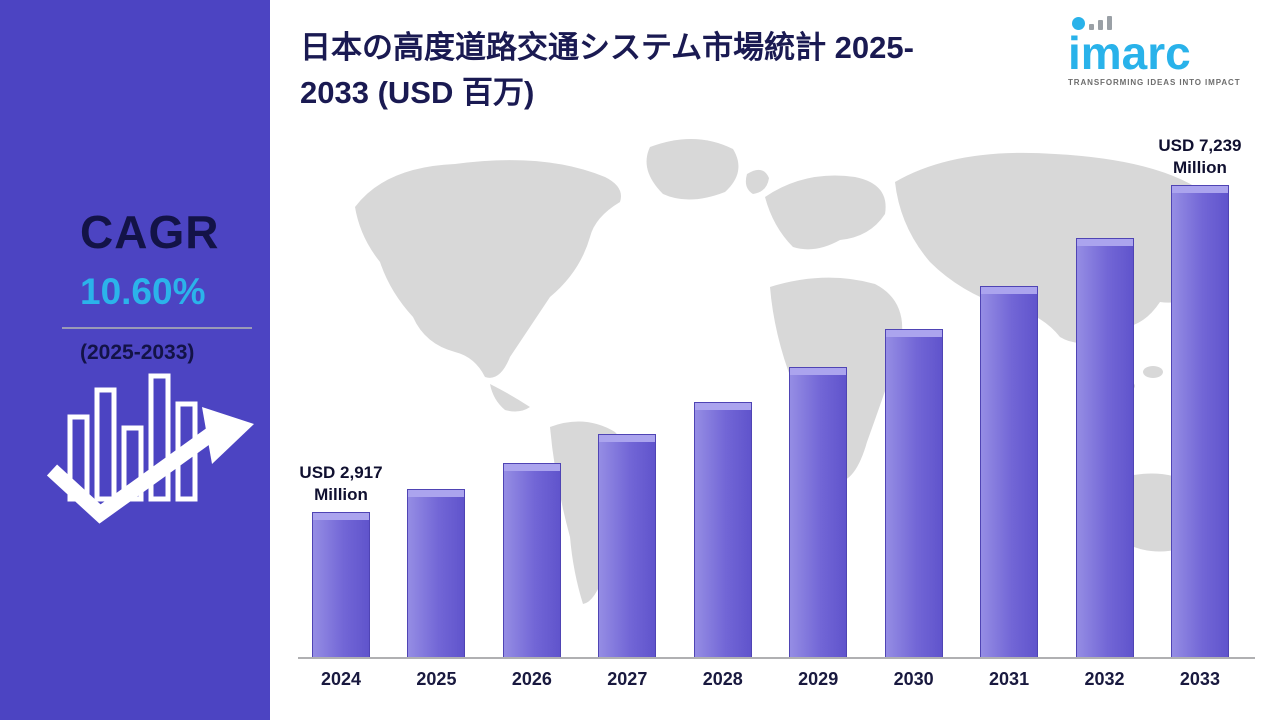 The width and height of the screenshot is (1280, 720). Describe the element at coordinates (1009, 679) in the screenshot. I see `x-tick-2031: 2031` at that location.